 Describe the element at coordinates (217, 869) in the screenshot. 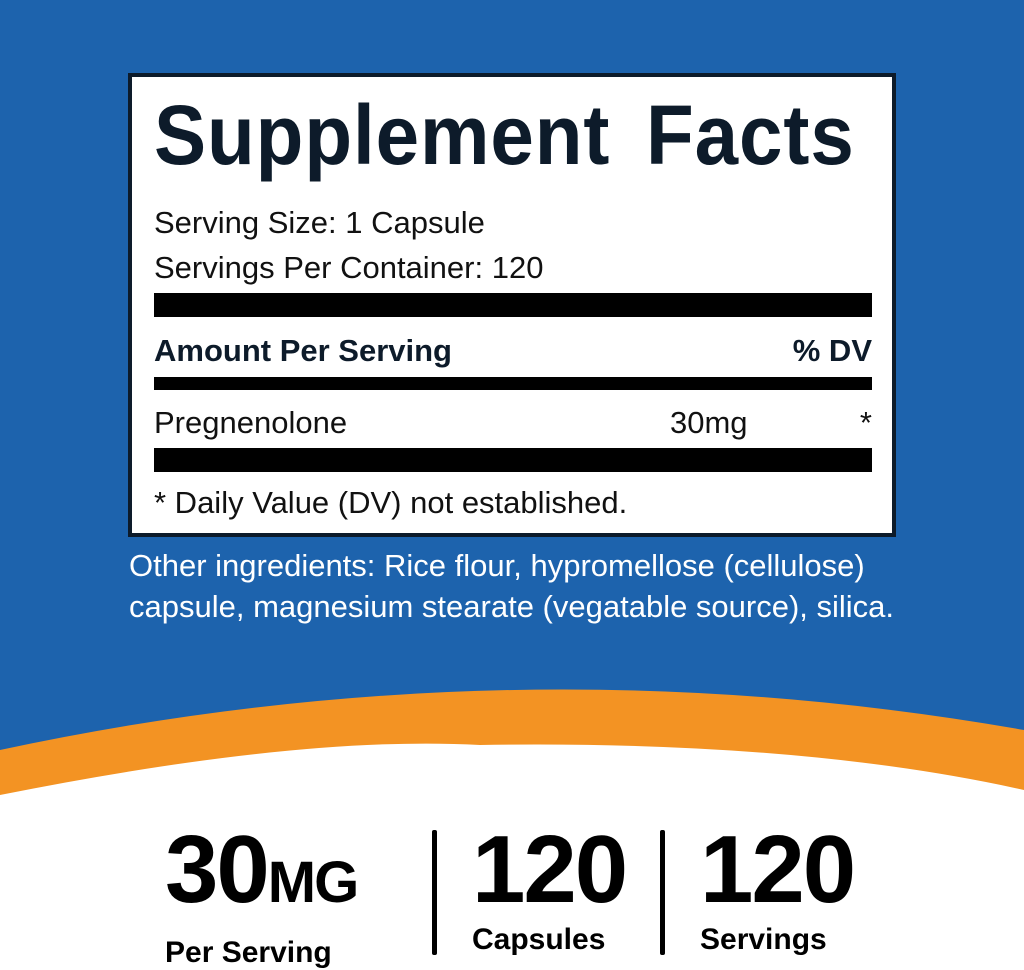

I see `stat-value: 30` at that location.